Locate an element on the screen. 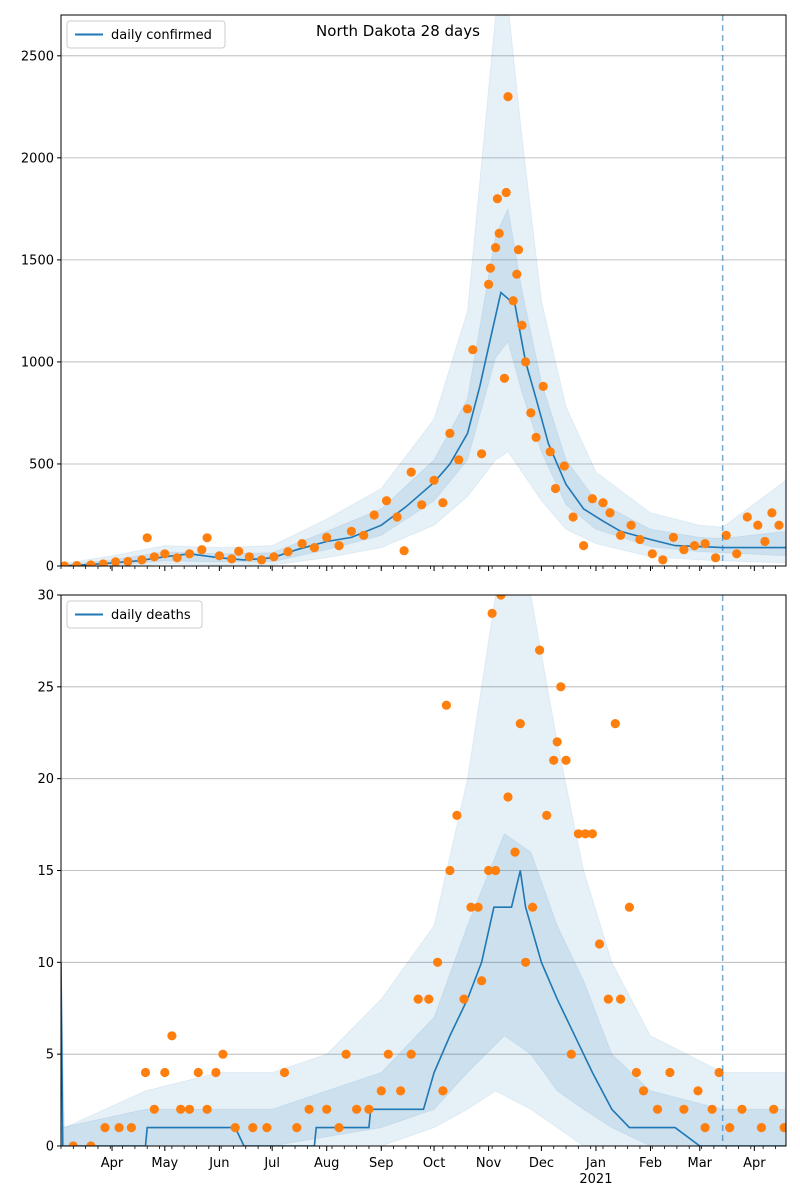 Image resolution: width=800 pixels, height=1200 pixels. x-tick-label: Jun is located at coordinates (218, 1163).